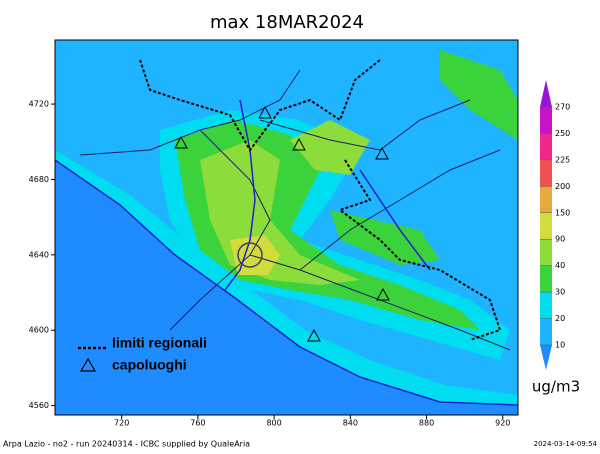  What do you see at coordinates (159, 343) in the screenshot?
I see `legend-label: limiti regionali` at bounding box center [159, 343].